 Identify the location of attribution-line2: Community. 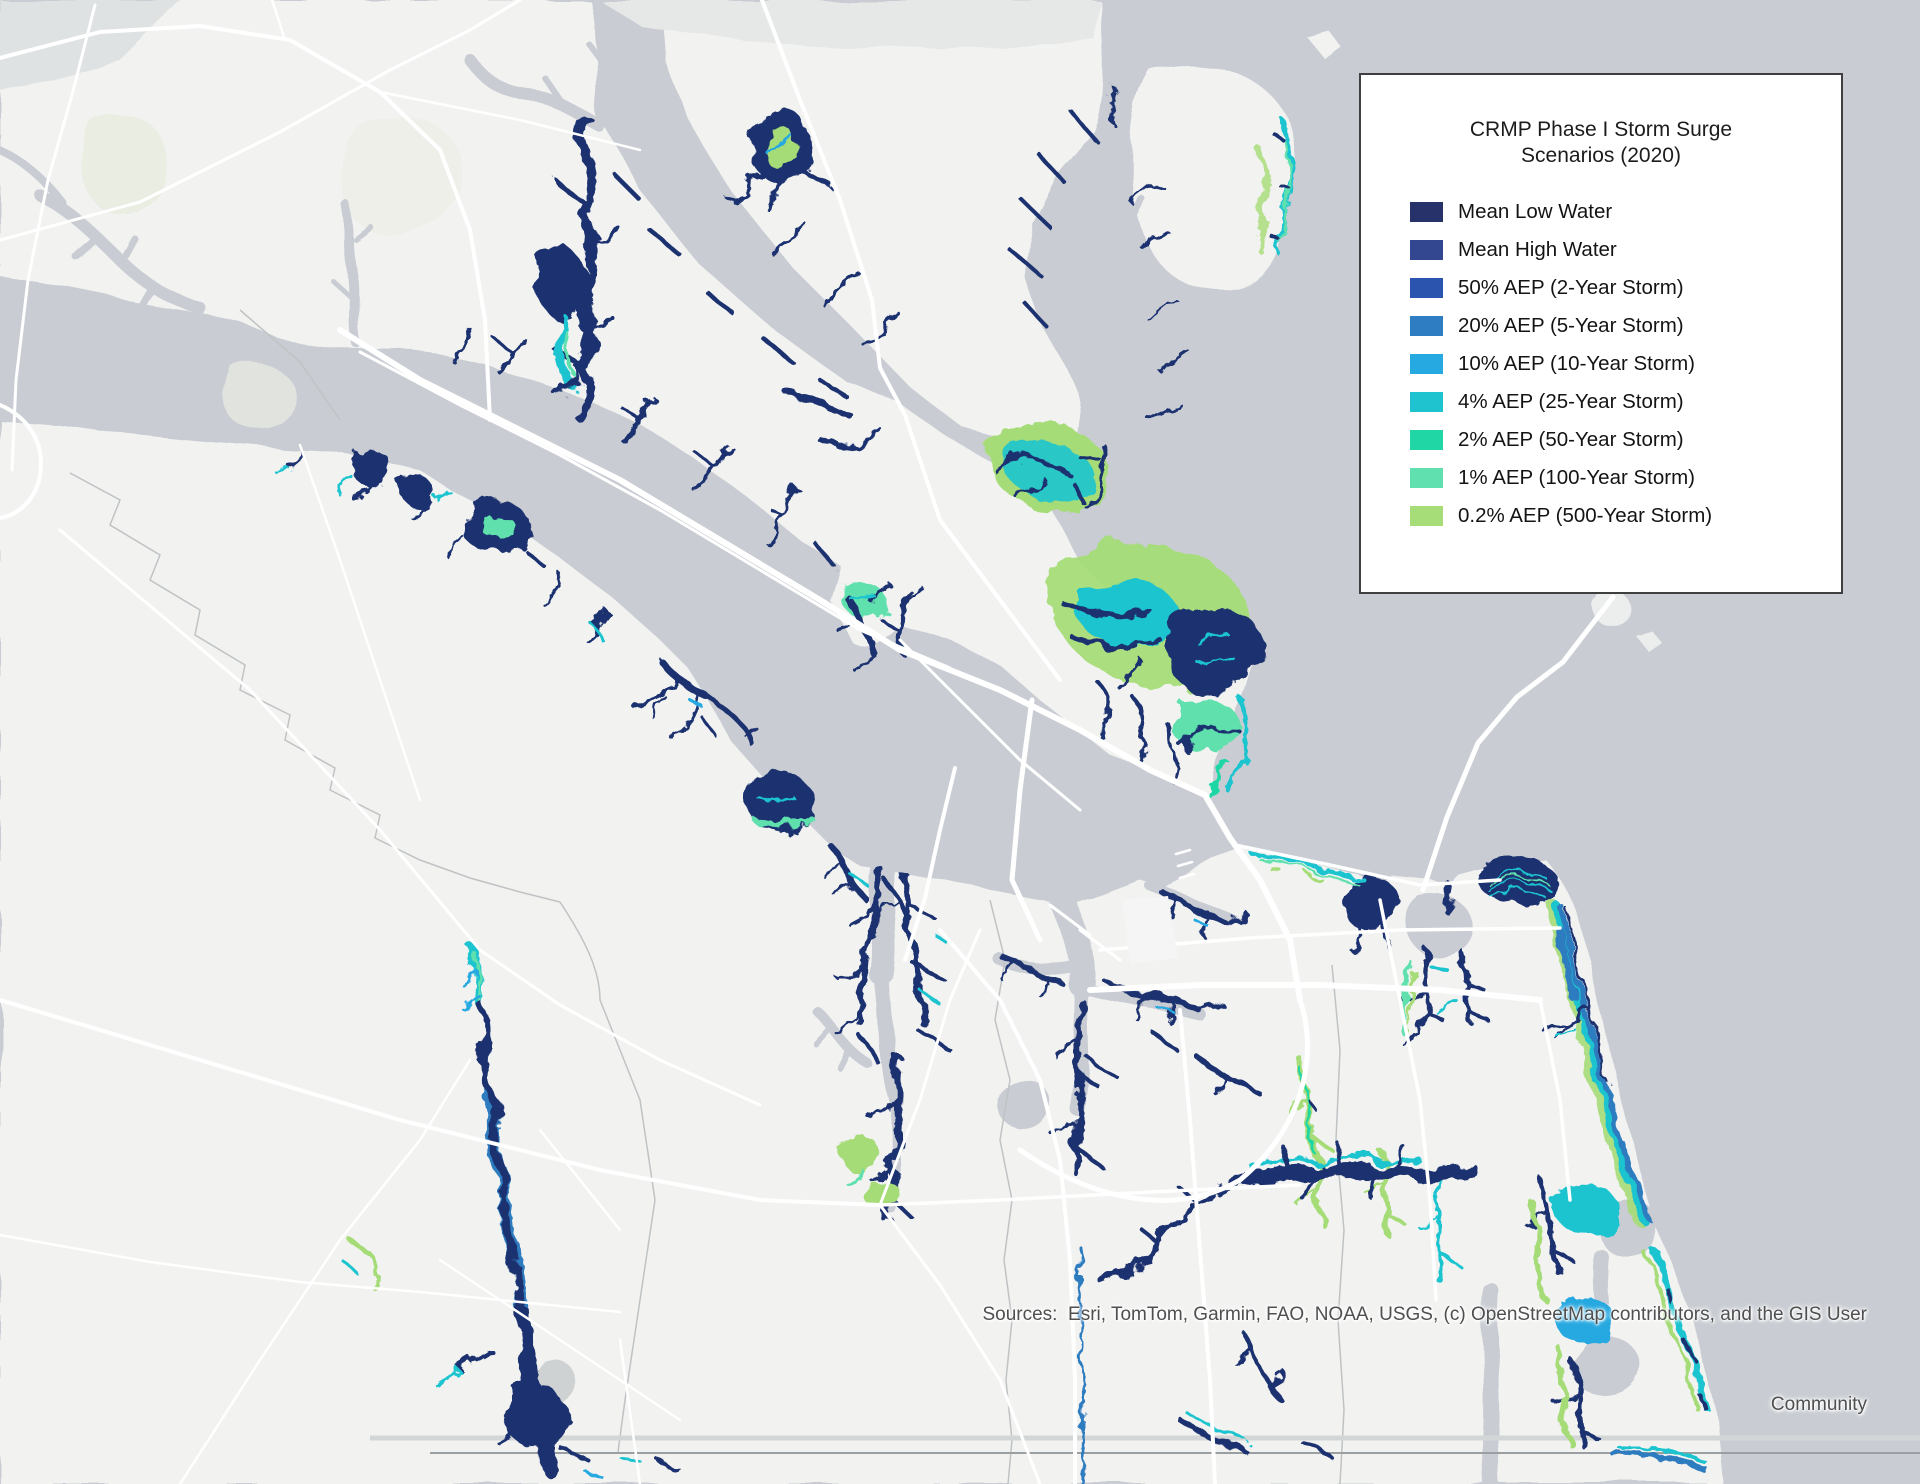
(1818, 1404).